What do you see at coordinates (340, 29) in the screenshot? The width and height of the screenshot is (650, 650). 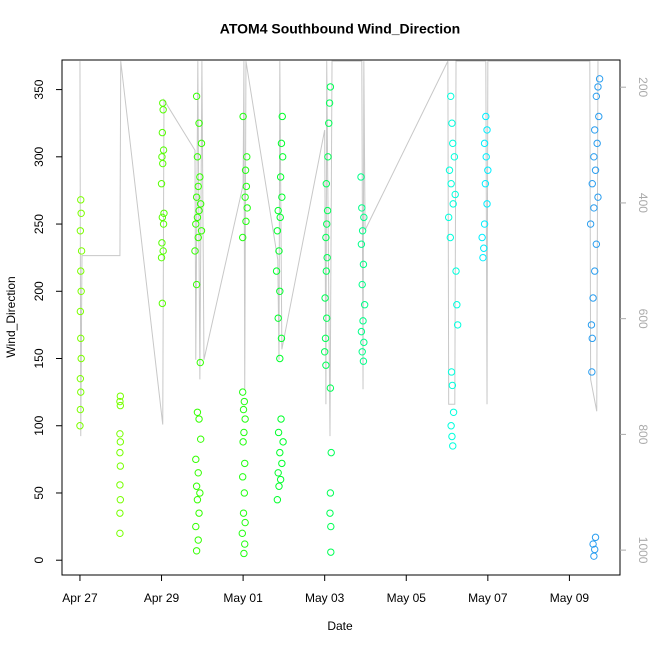 I see `chart-title: ATOM4 Southbound Wind_Direction` at bounding box center [340, 29].